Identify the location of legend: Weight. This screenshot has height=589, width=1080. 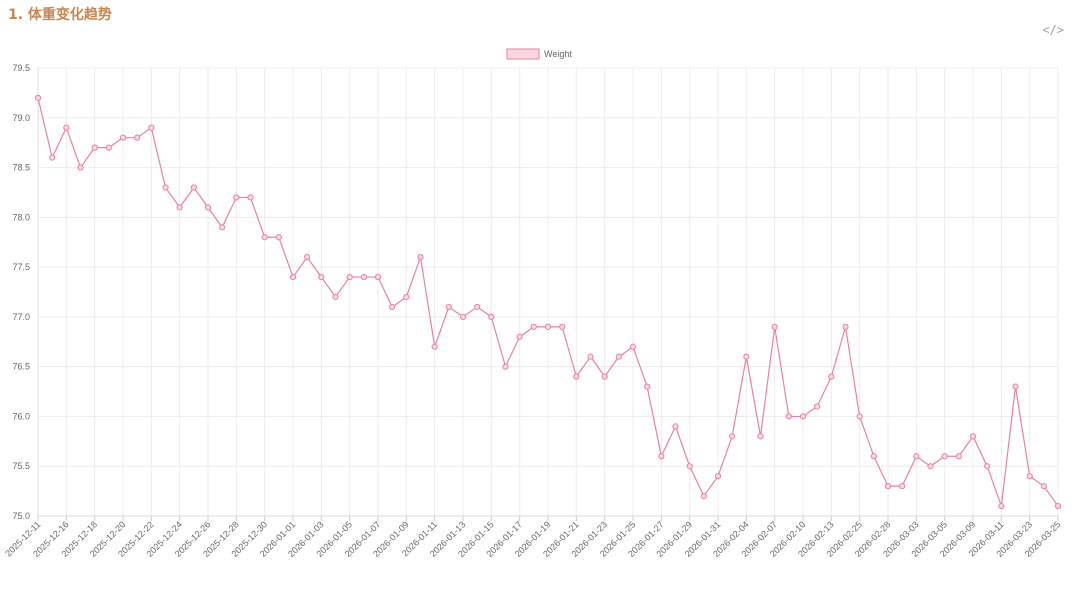
(539, 54).